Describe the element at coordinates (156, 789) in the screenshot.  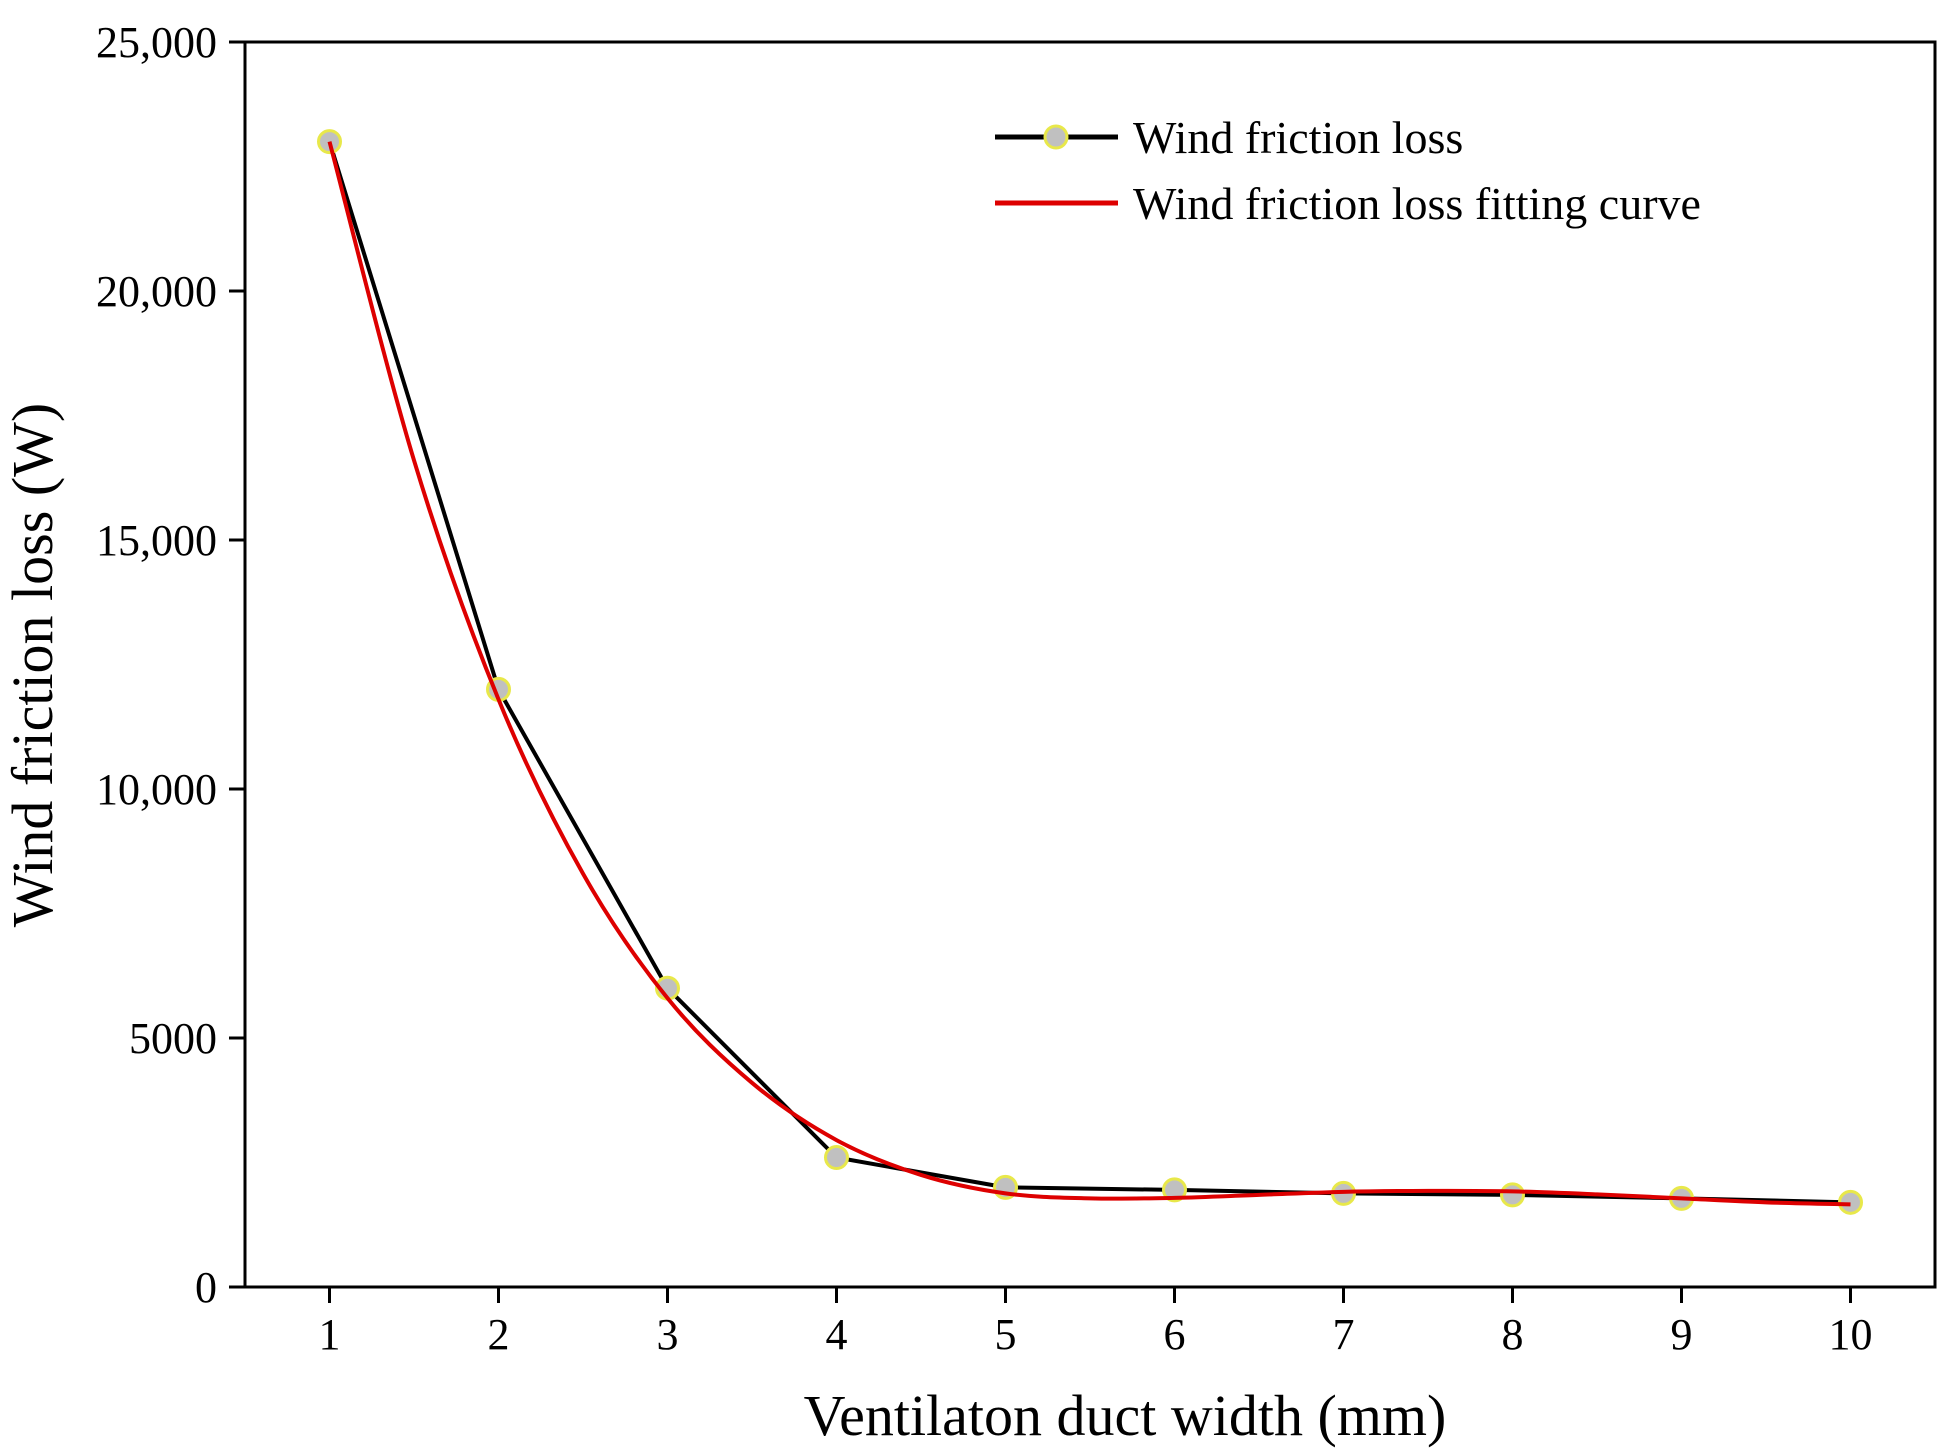
I see `y-tick-label-10000: 10,000` at that location.